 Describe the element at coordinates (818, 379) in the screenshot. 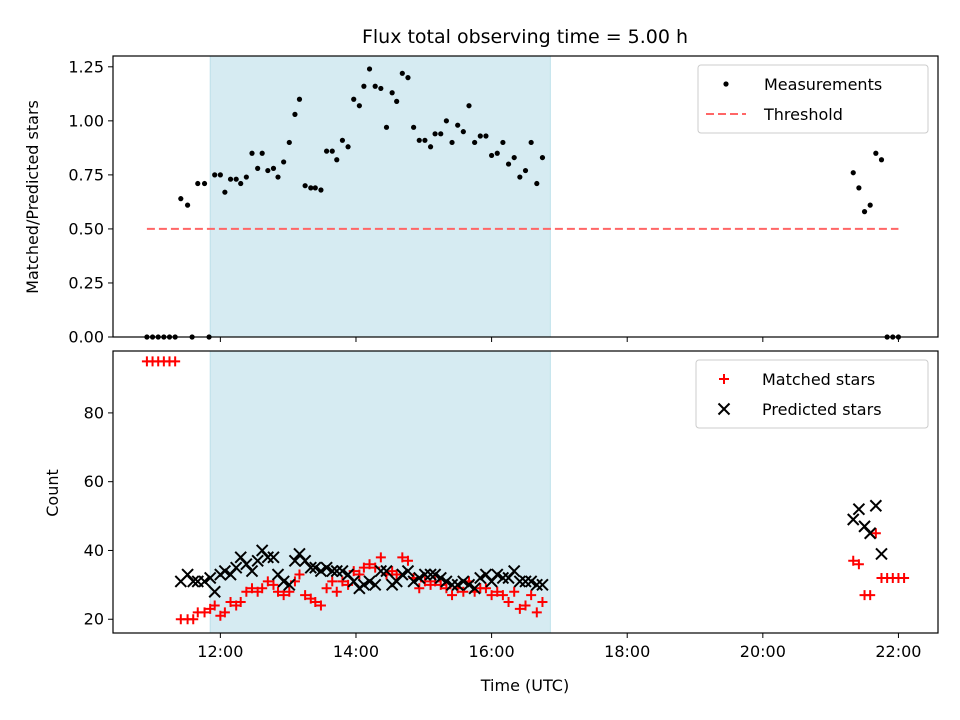

I see `legend-label: Matched stars` at that location.